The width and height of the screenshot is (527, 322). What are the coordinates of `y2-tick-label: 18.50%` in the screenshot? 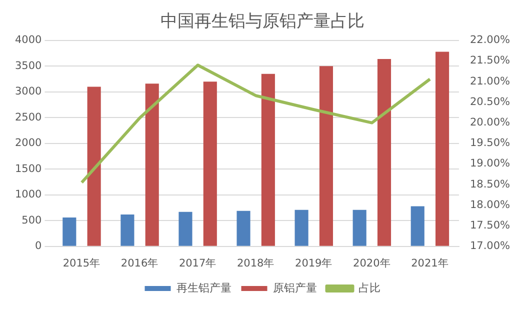 It's located at (490, 184).